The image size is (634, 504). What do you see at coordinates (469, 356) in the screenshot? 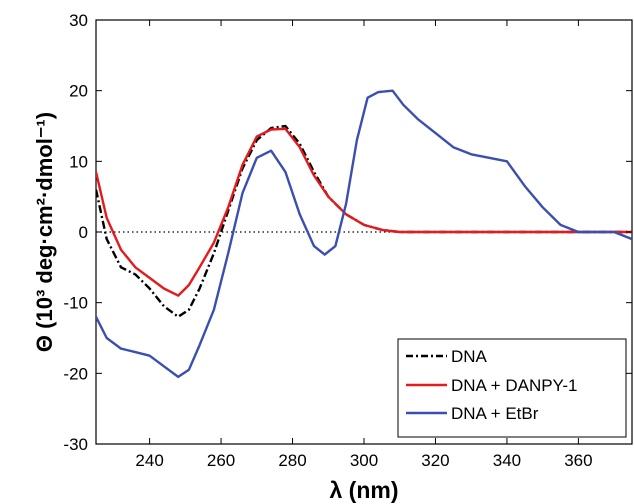
I see `legend-label-dna: DNA` at bounding box center [469, 356].